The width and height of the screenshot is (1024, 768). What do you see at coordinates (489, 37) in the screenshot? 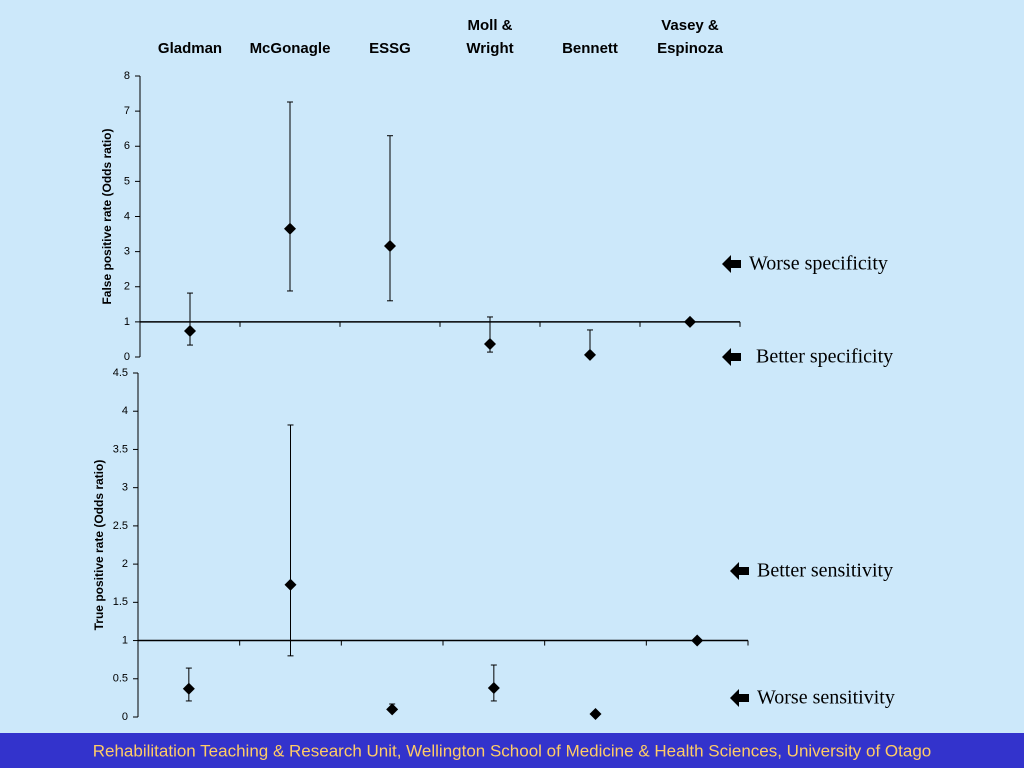
I see `category-label: Moll & Wright` at bounding box center [489, 37].